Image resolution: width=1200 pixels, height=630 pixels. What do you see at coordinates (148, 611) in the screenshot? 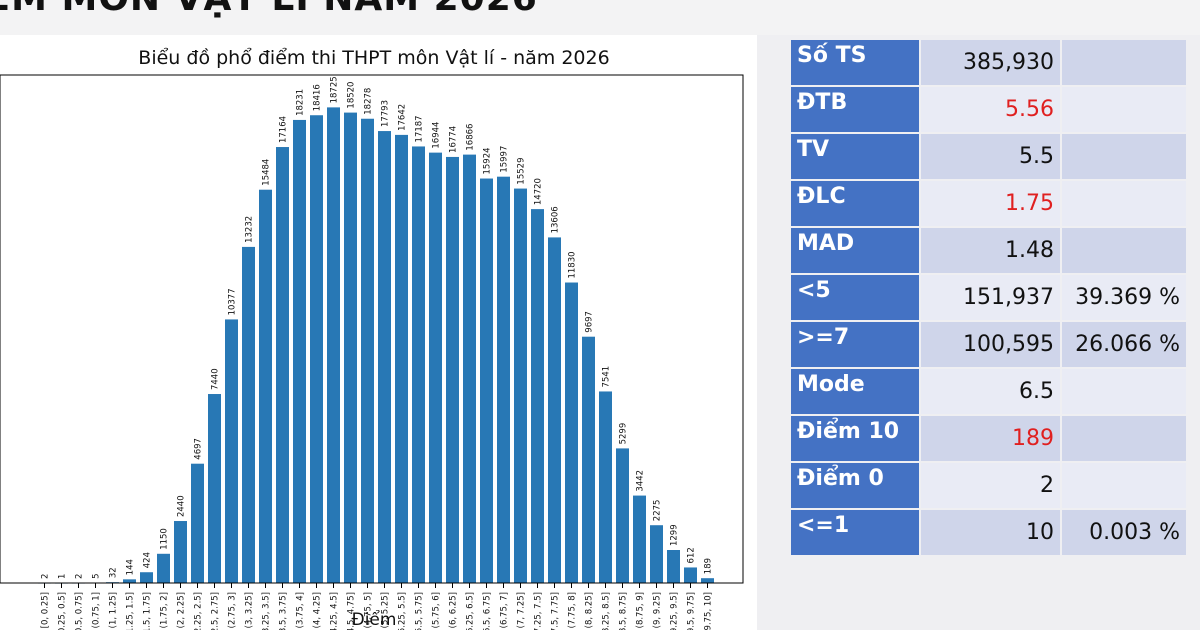
I see `x-tick-label: (1.5, 1.75]` at bounding box center [148, 611].